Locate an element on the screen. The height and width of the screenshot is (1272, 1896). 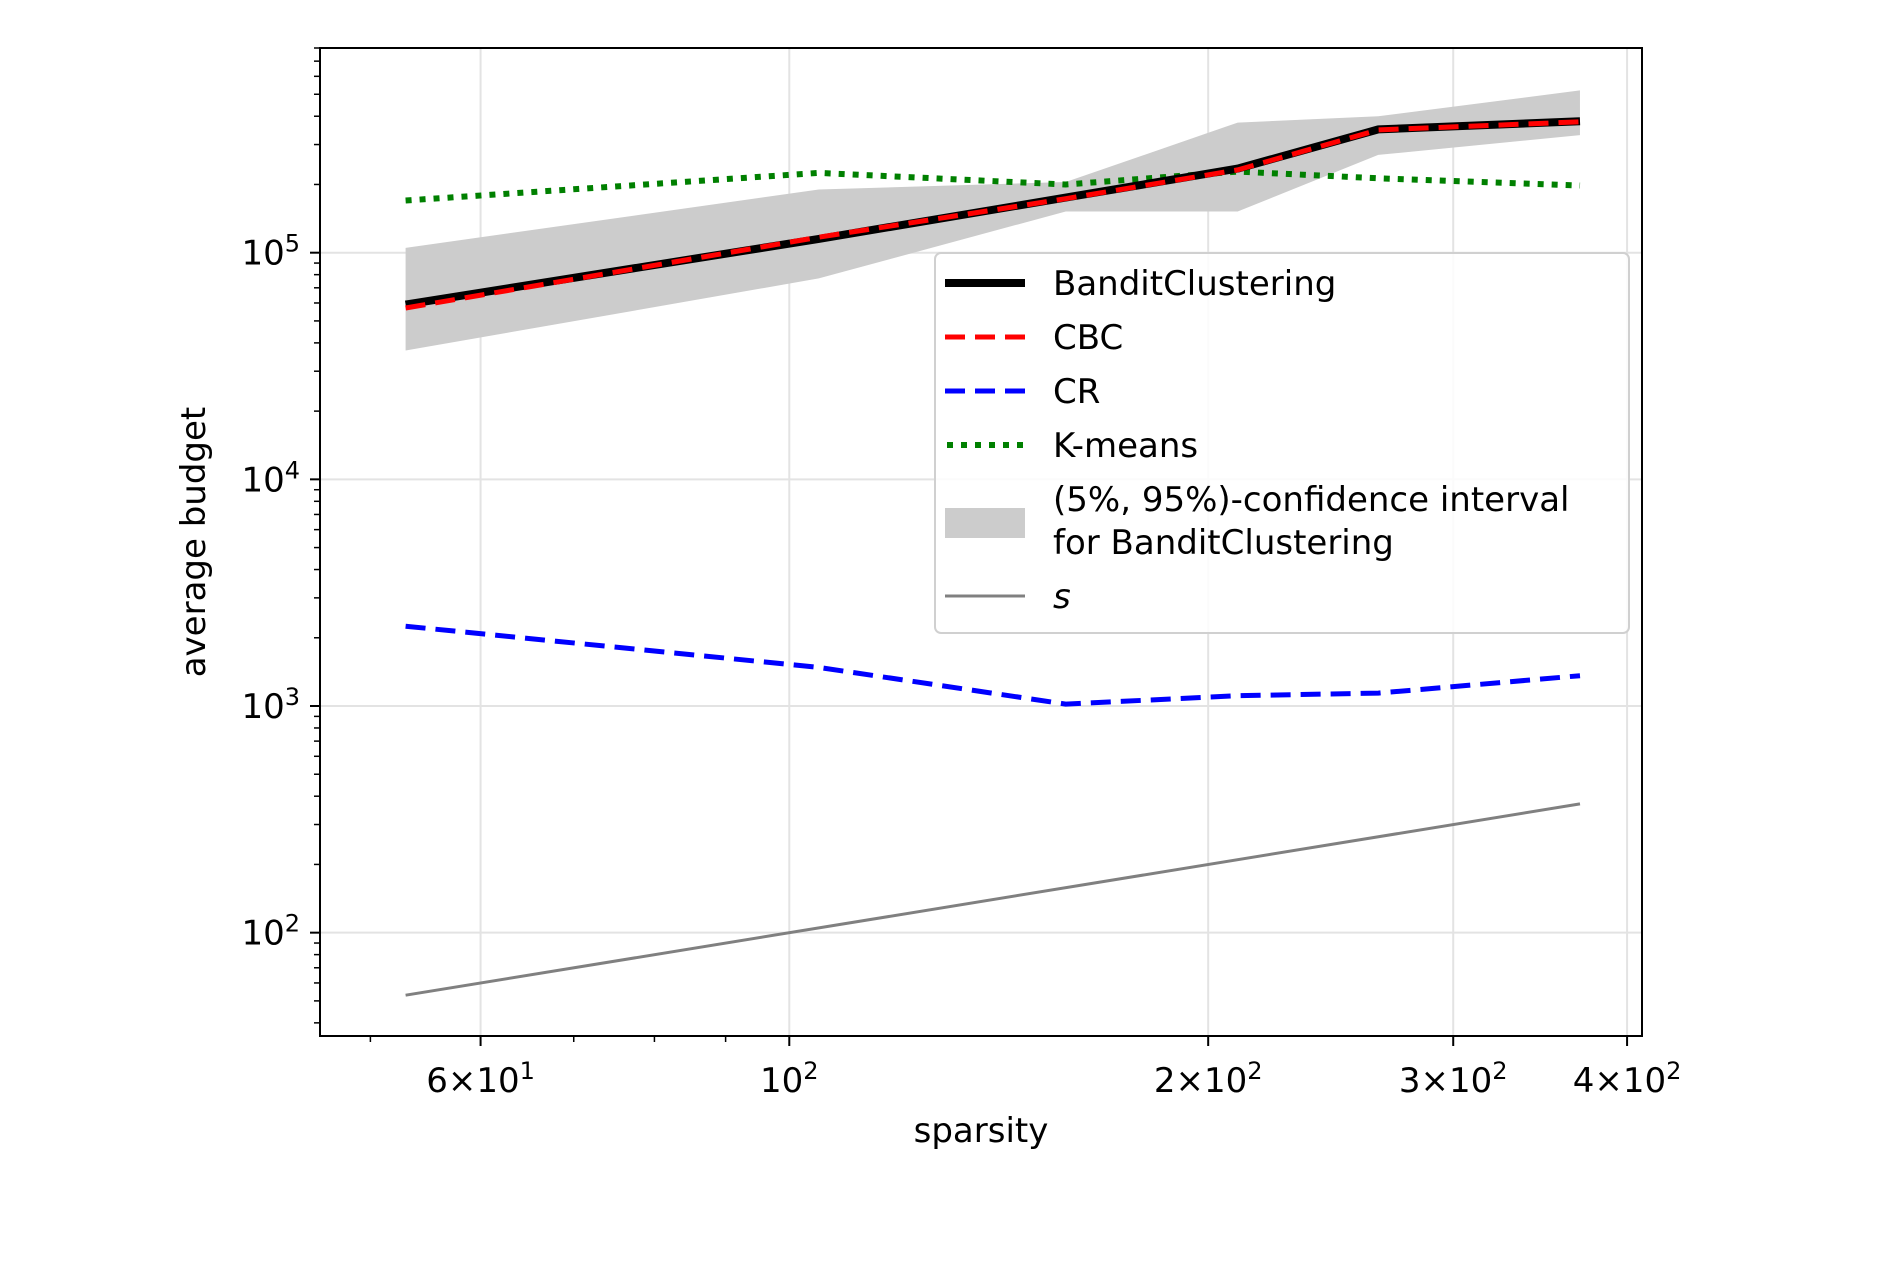
x-axis-label: sparsity is located at coordinates (981, 1131).